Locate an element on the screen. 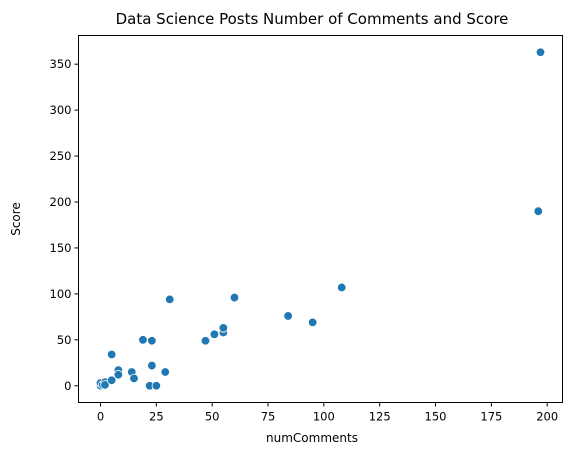  x-tick-label-3: 75 is located at coordinates (268, 417).